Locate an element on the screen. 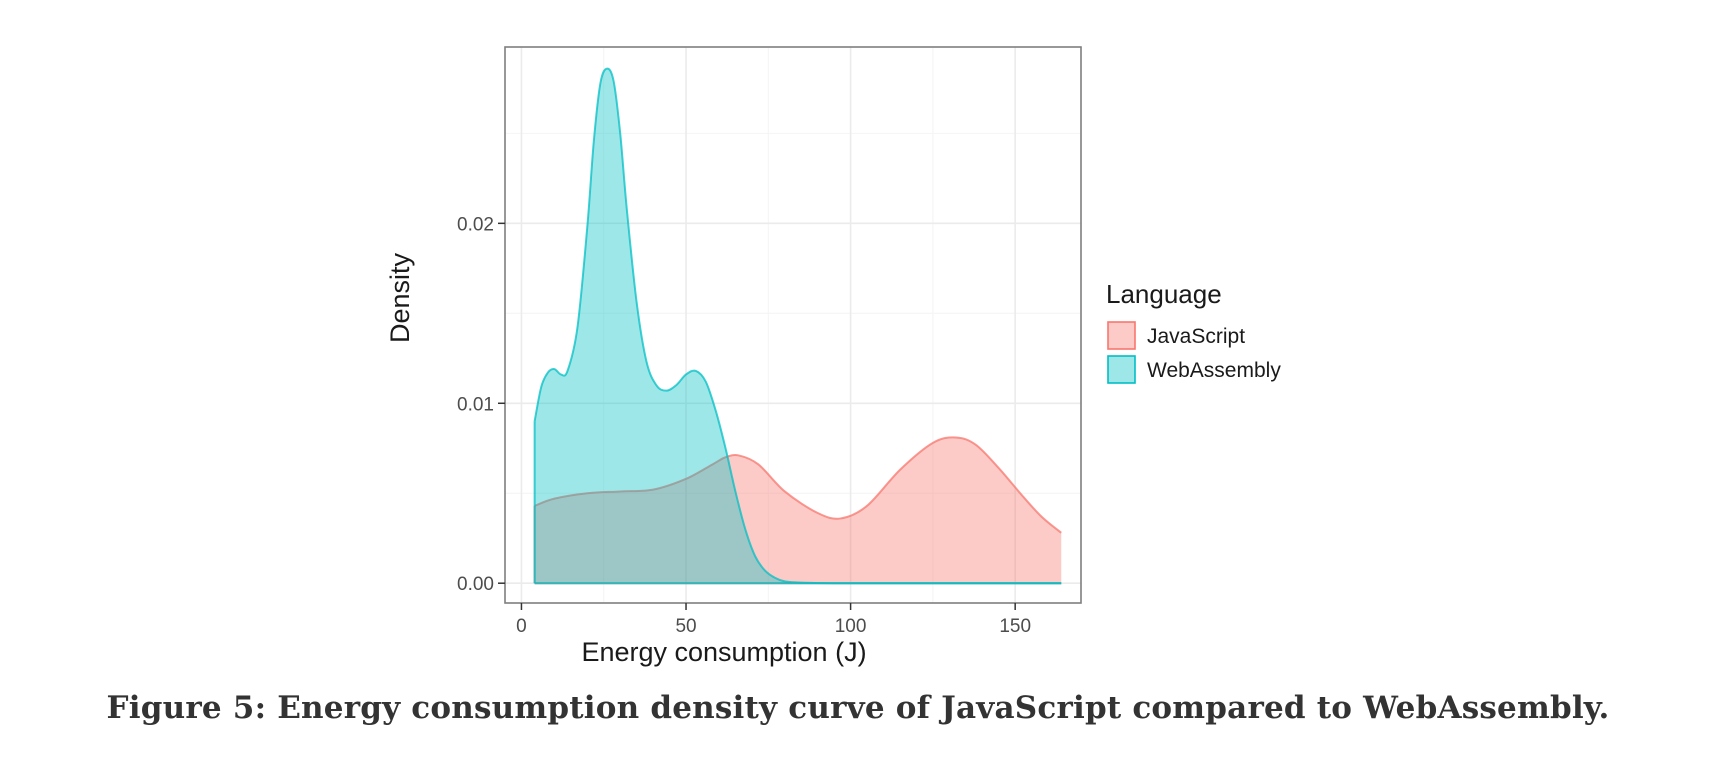  y-tick-label: 0.02 is located at coordinates (475, 224).